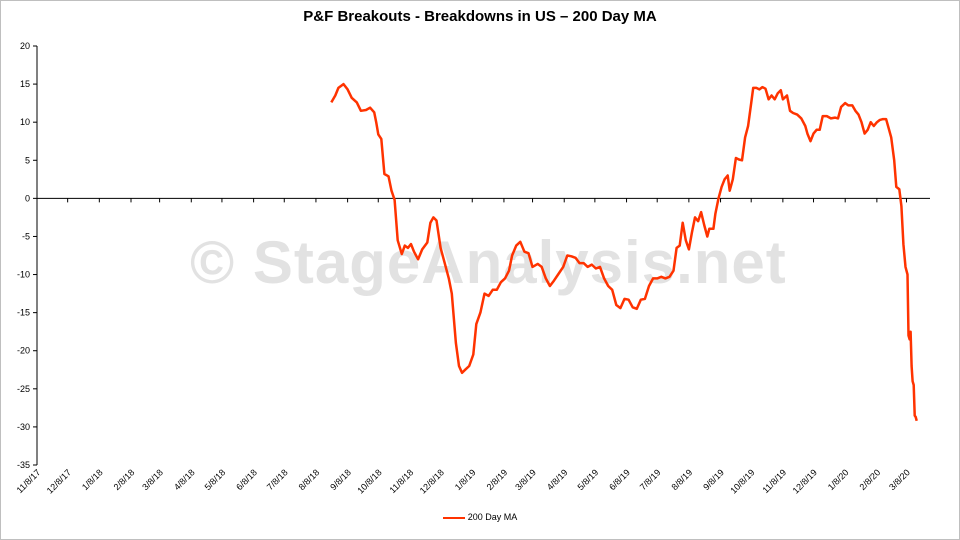 The image size is (960, 540). Describe the element at coordinates (742, 481) in the screenshot. I see `x-tick-label: 10/8/19` at that location.